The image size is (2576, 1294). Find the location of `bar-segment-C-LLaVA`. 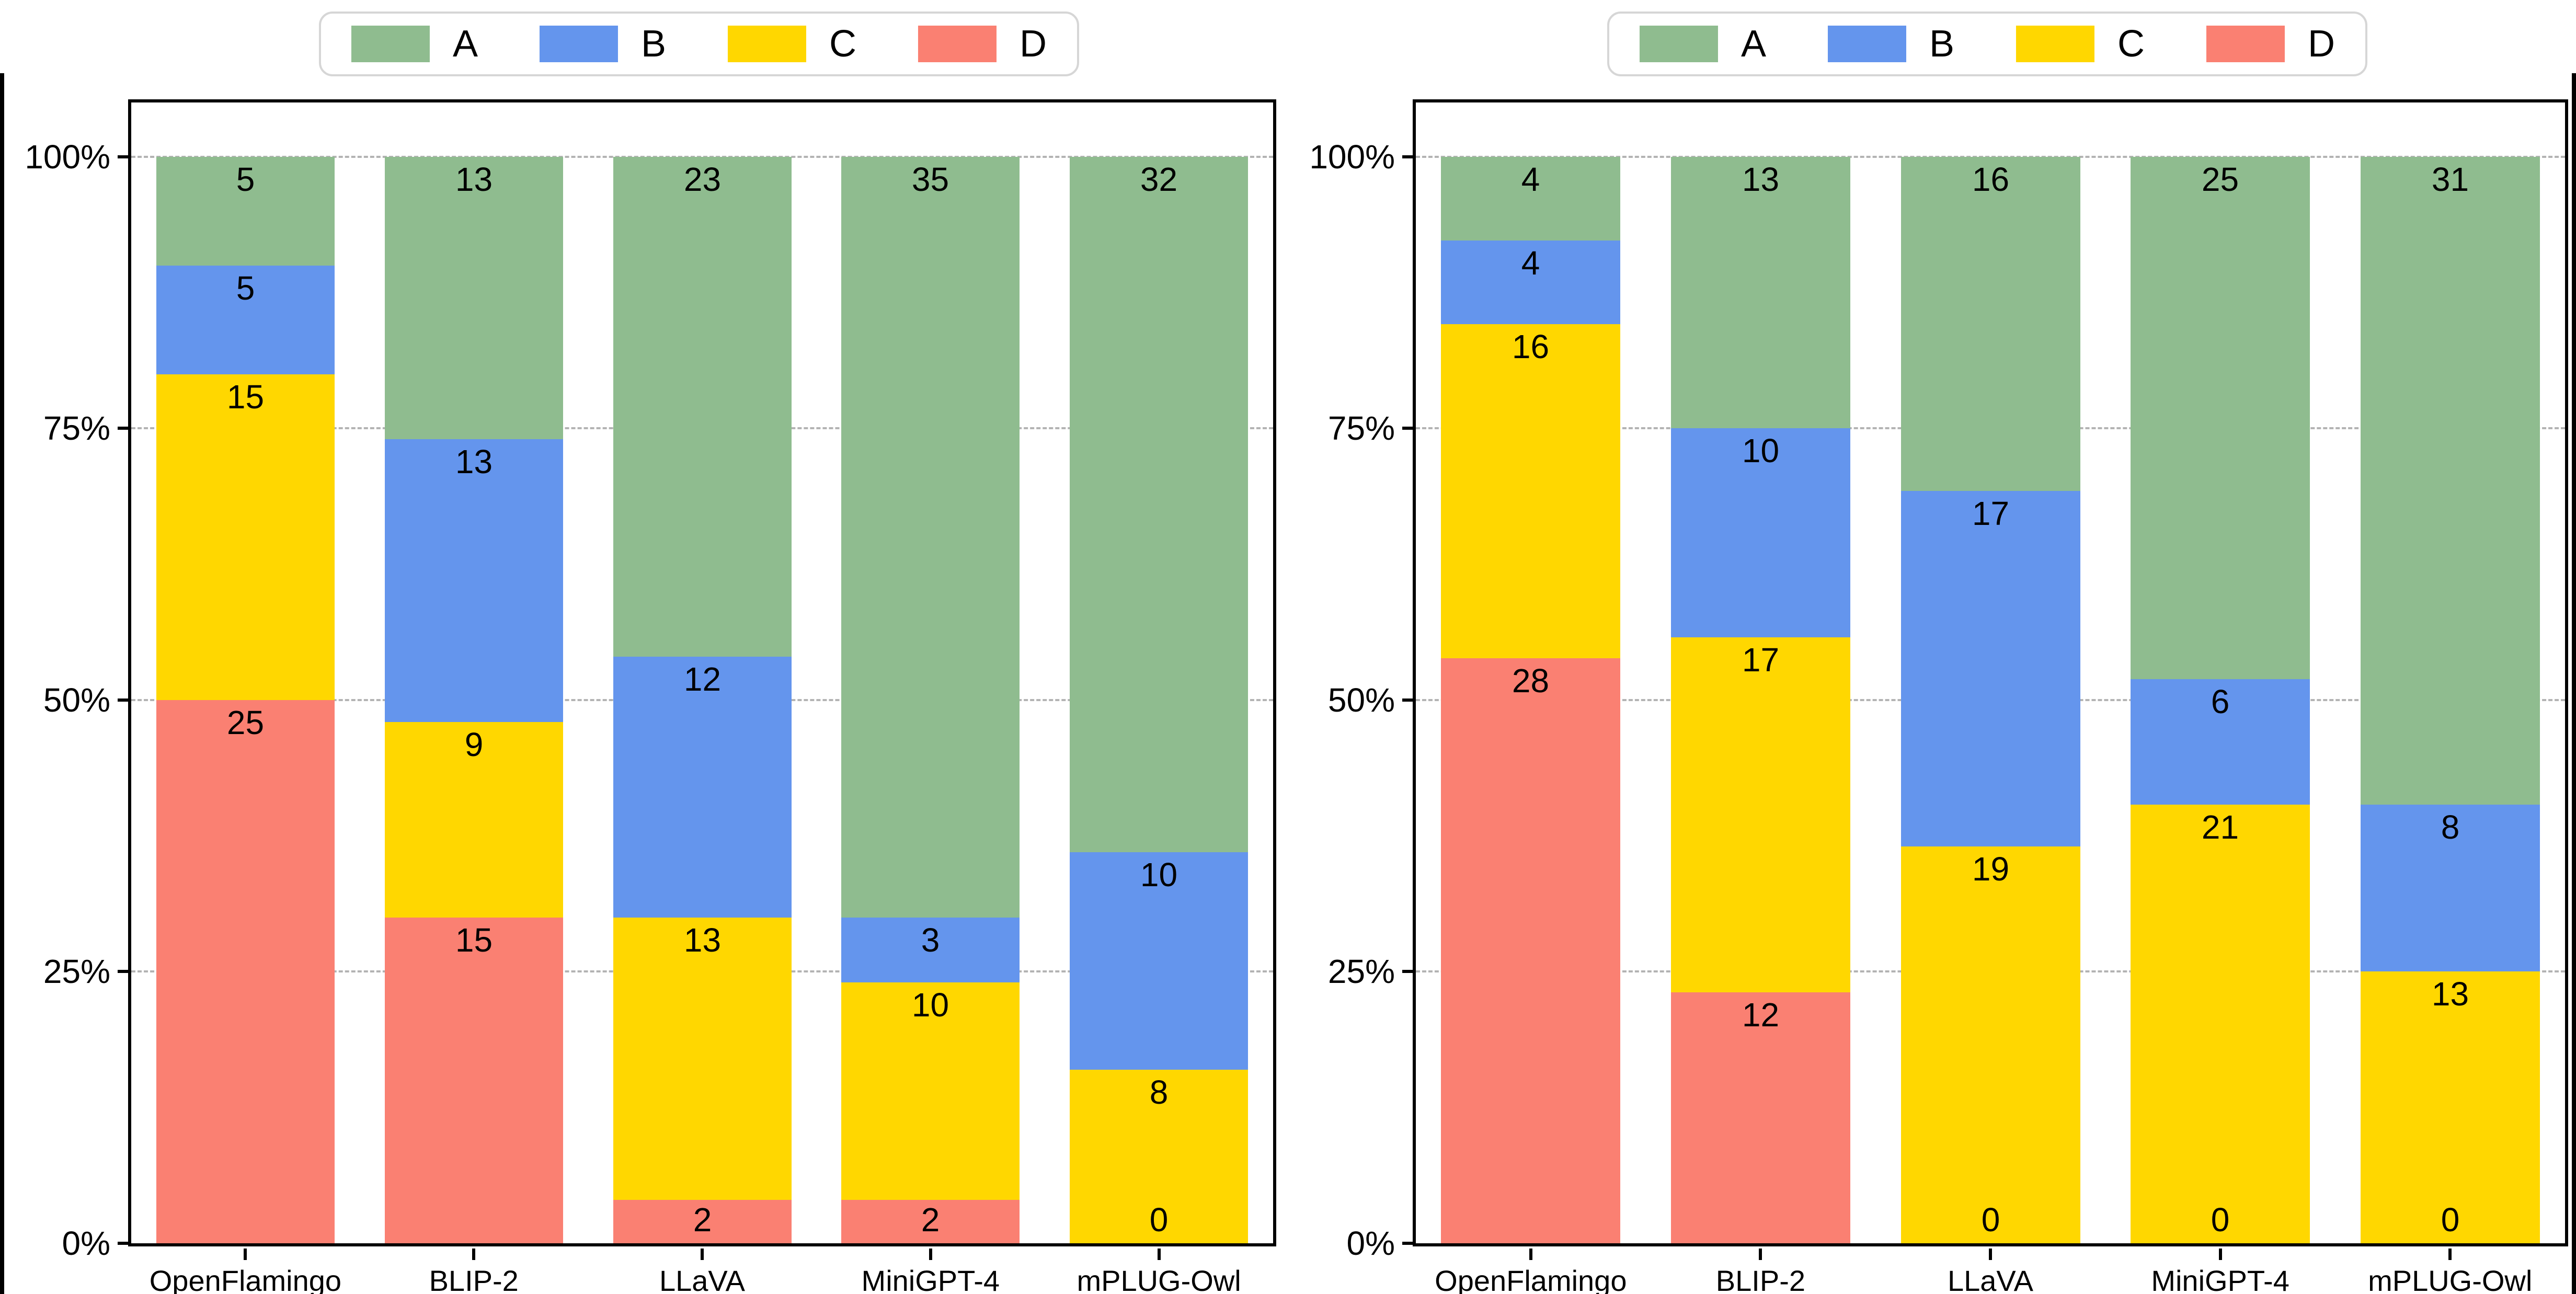

bar-segment-C-LLaVA is located at coordinates (1990, 1045).